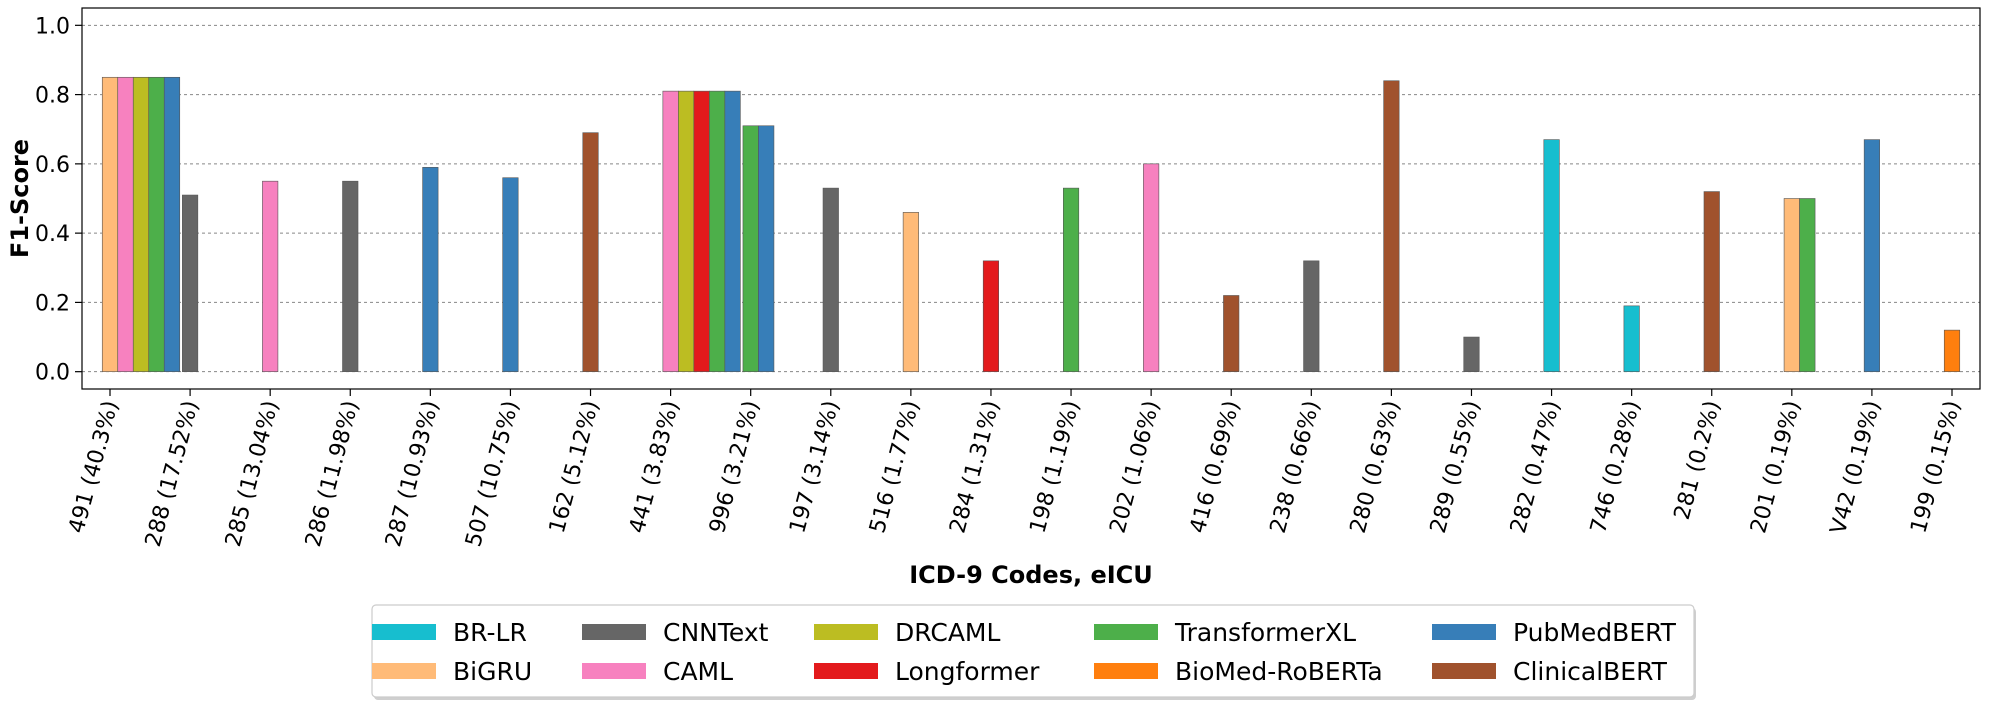  Describe the element at coordinates (1265, 632) in the screenshot. I see `legend-label: TransformerXL` at that location.